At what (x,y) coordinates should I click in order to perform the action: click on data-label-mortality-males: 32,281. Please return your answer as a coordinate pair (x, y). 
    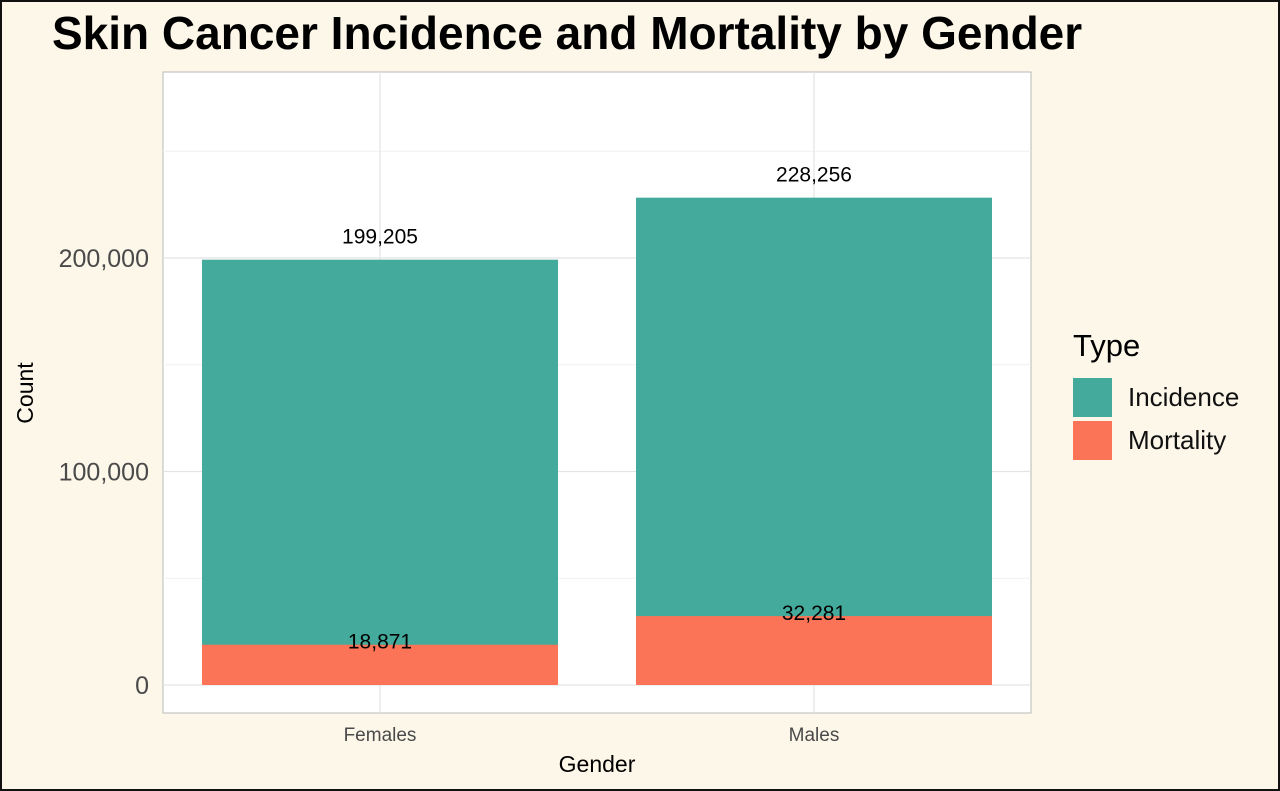
    Looking at the image, I should click on (814, 613).